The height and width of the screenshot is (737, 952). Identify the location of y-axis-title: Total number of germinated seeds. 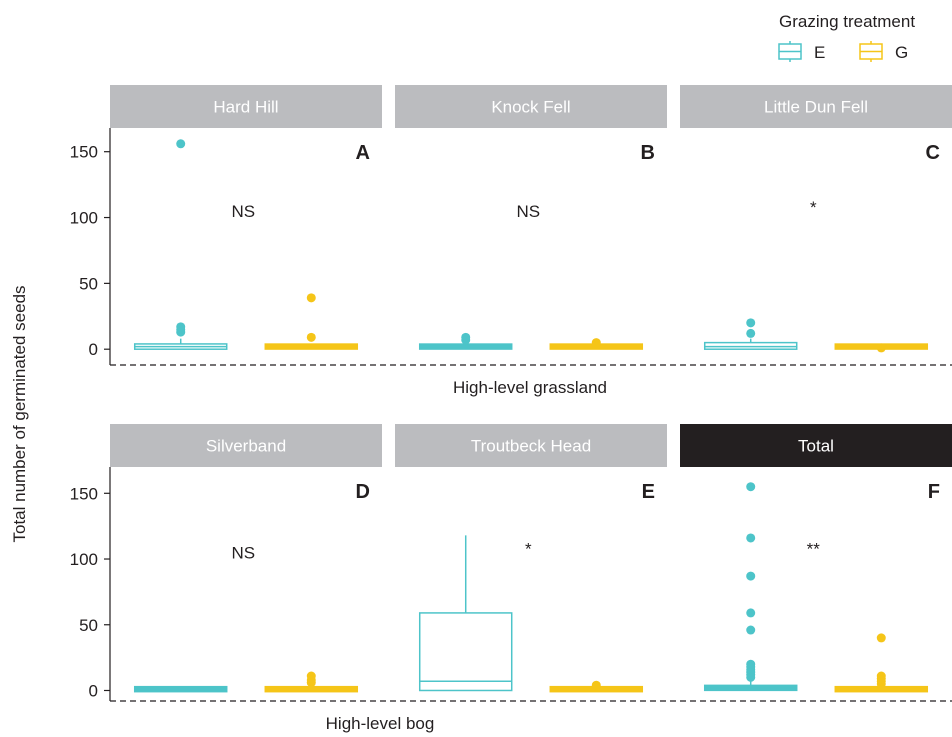
(19, 413).